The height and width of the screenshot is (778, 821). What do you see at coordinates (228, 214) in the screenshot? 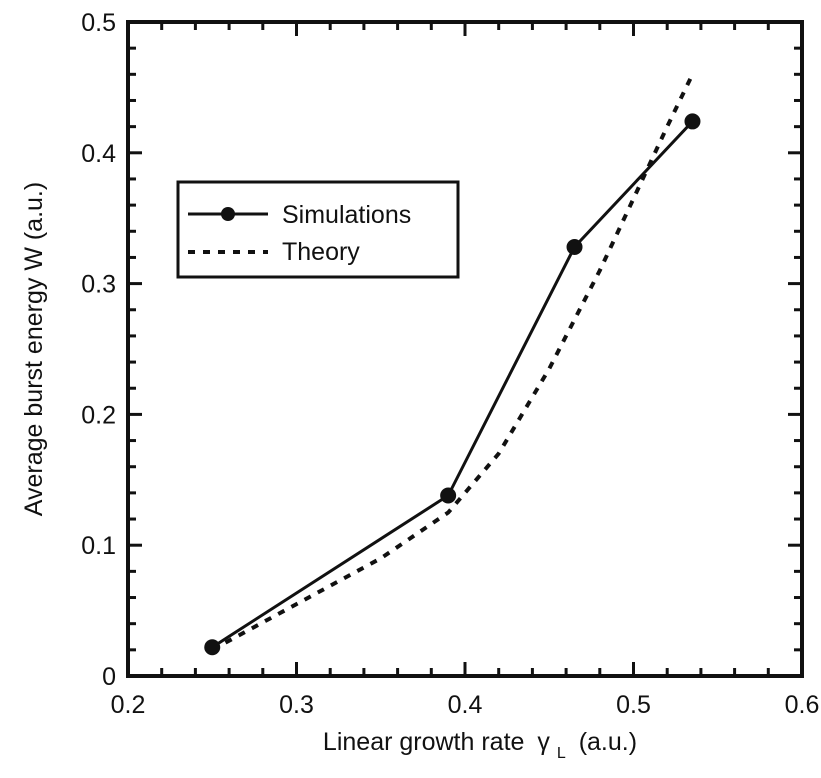
I see `legend-marker-simulations` at bounding box center [228, 214].